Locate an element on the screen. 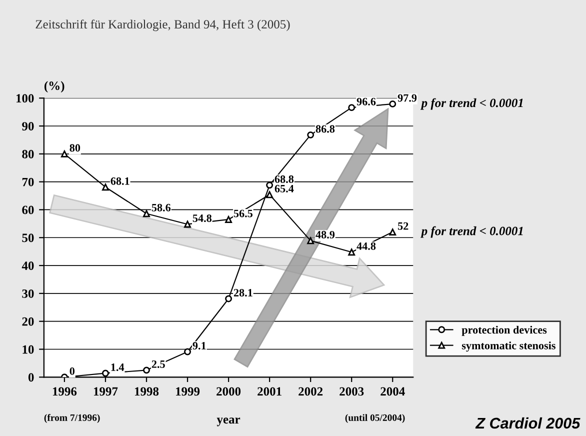 The image size is (586, 436). data-label: 54.8 is located at coordinates (202, 218).